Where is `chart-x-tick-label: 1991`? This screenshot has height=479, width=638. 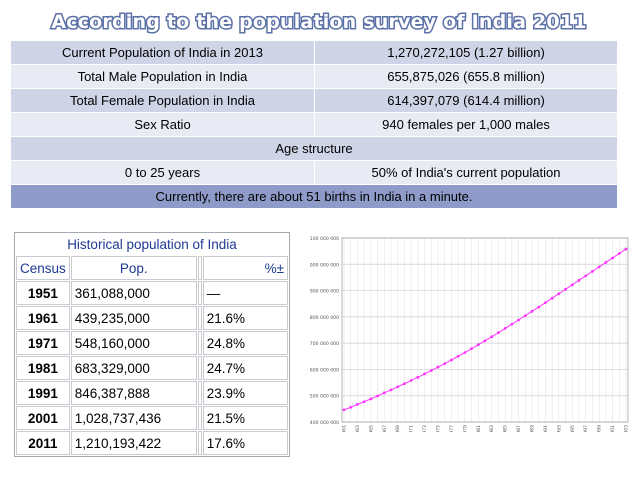 chart-x-tick-label: 1991 is located at coordinates (546, 428).